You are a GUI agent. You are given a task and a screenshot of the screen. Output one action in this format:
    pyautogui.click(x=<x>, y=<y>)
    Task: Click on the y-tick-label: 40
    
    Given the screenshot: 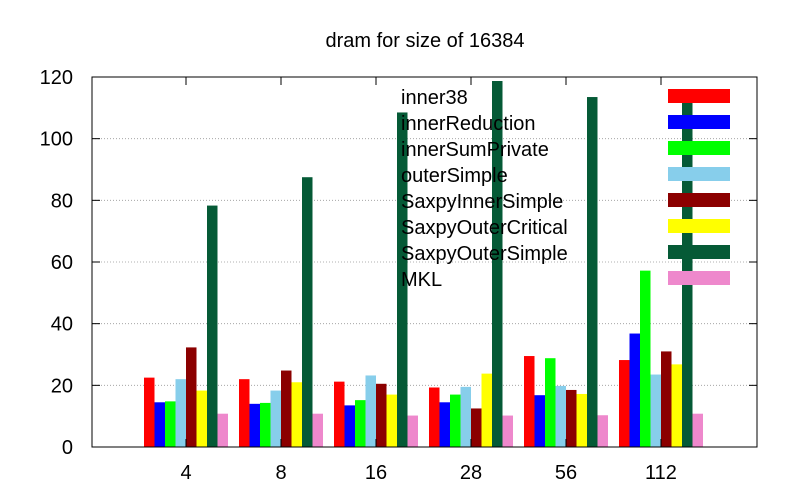 What is the action you would take?
    pyautogui.click(x=62, y=325)
    